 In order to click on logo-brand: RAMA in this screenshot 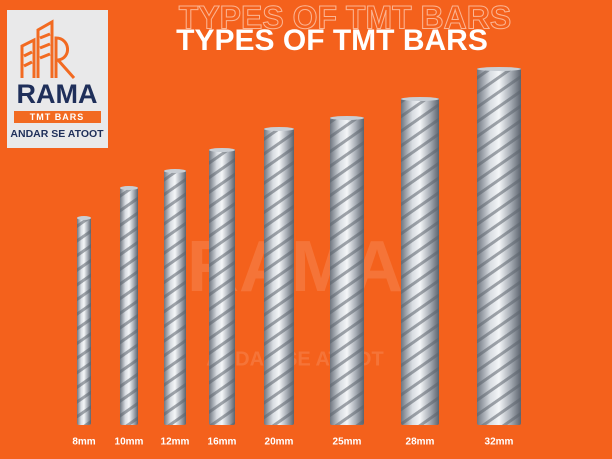, I will do `click(57, 94)`.